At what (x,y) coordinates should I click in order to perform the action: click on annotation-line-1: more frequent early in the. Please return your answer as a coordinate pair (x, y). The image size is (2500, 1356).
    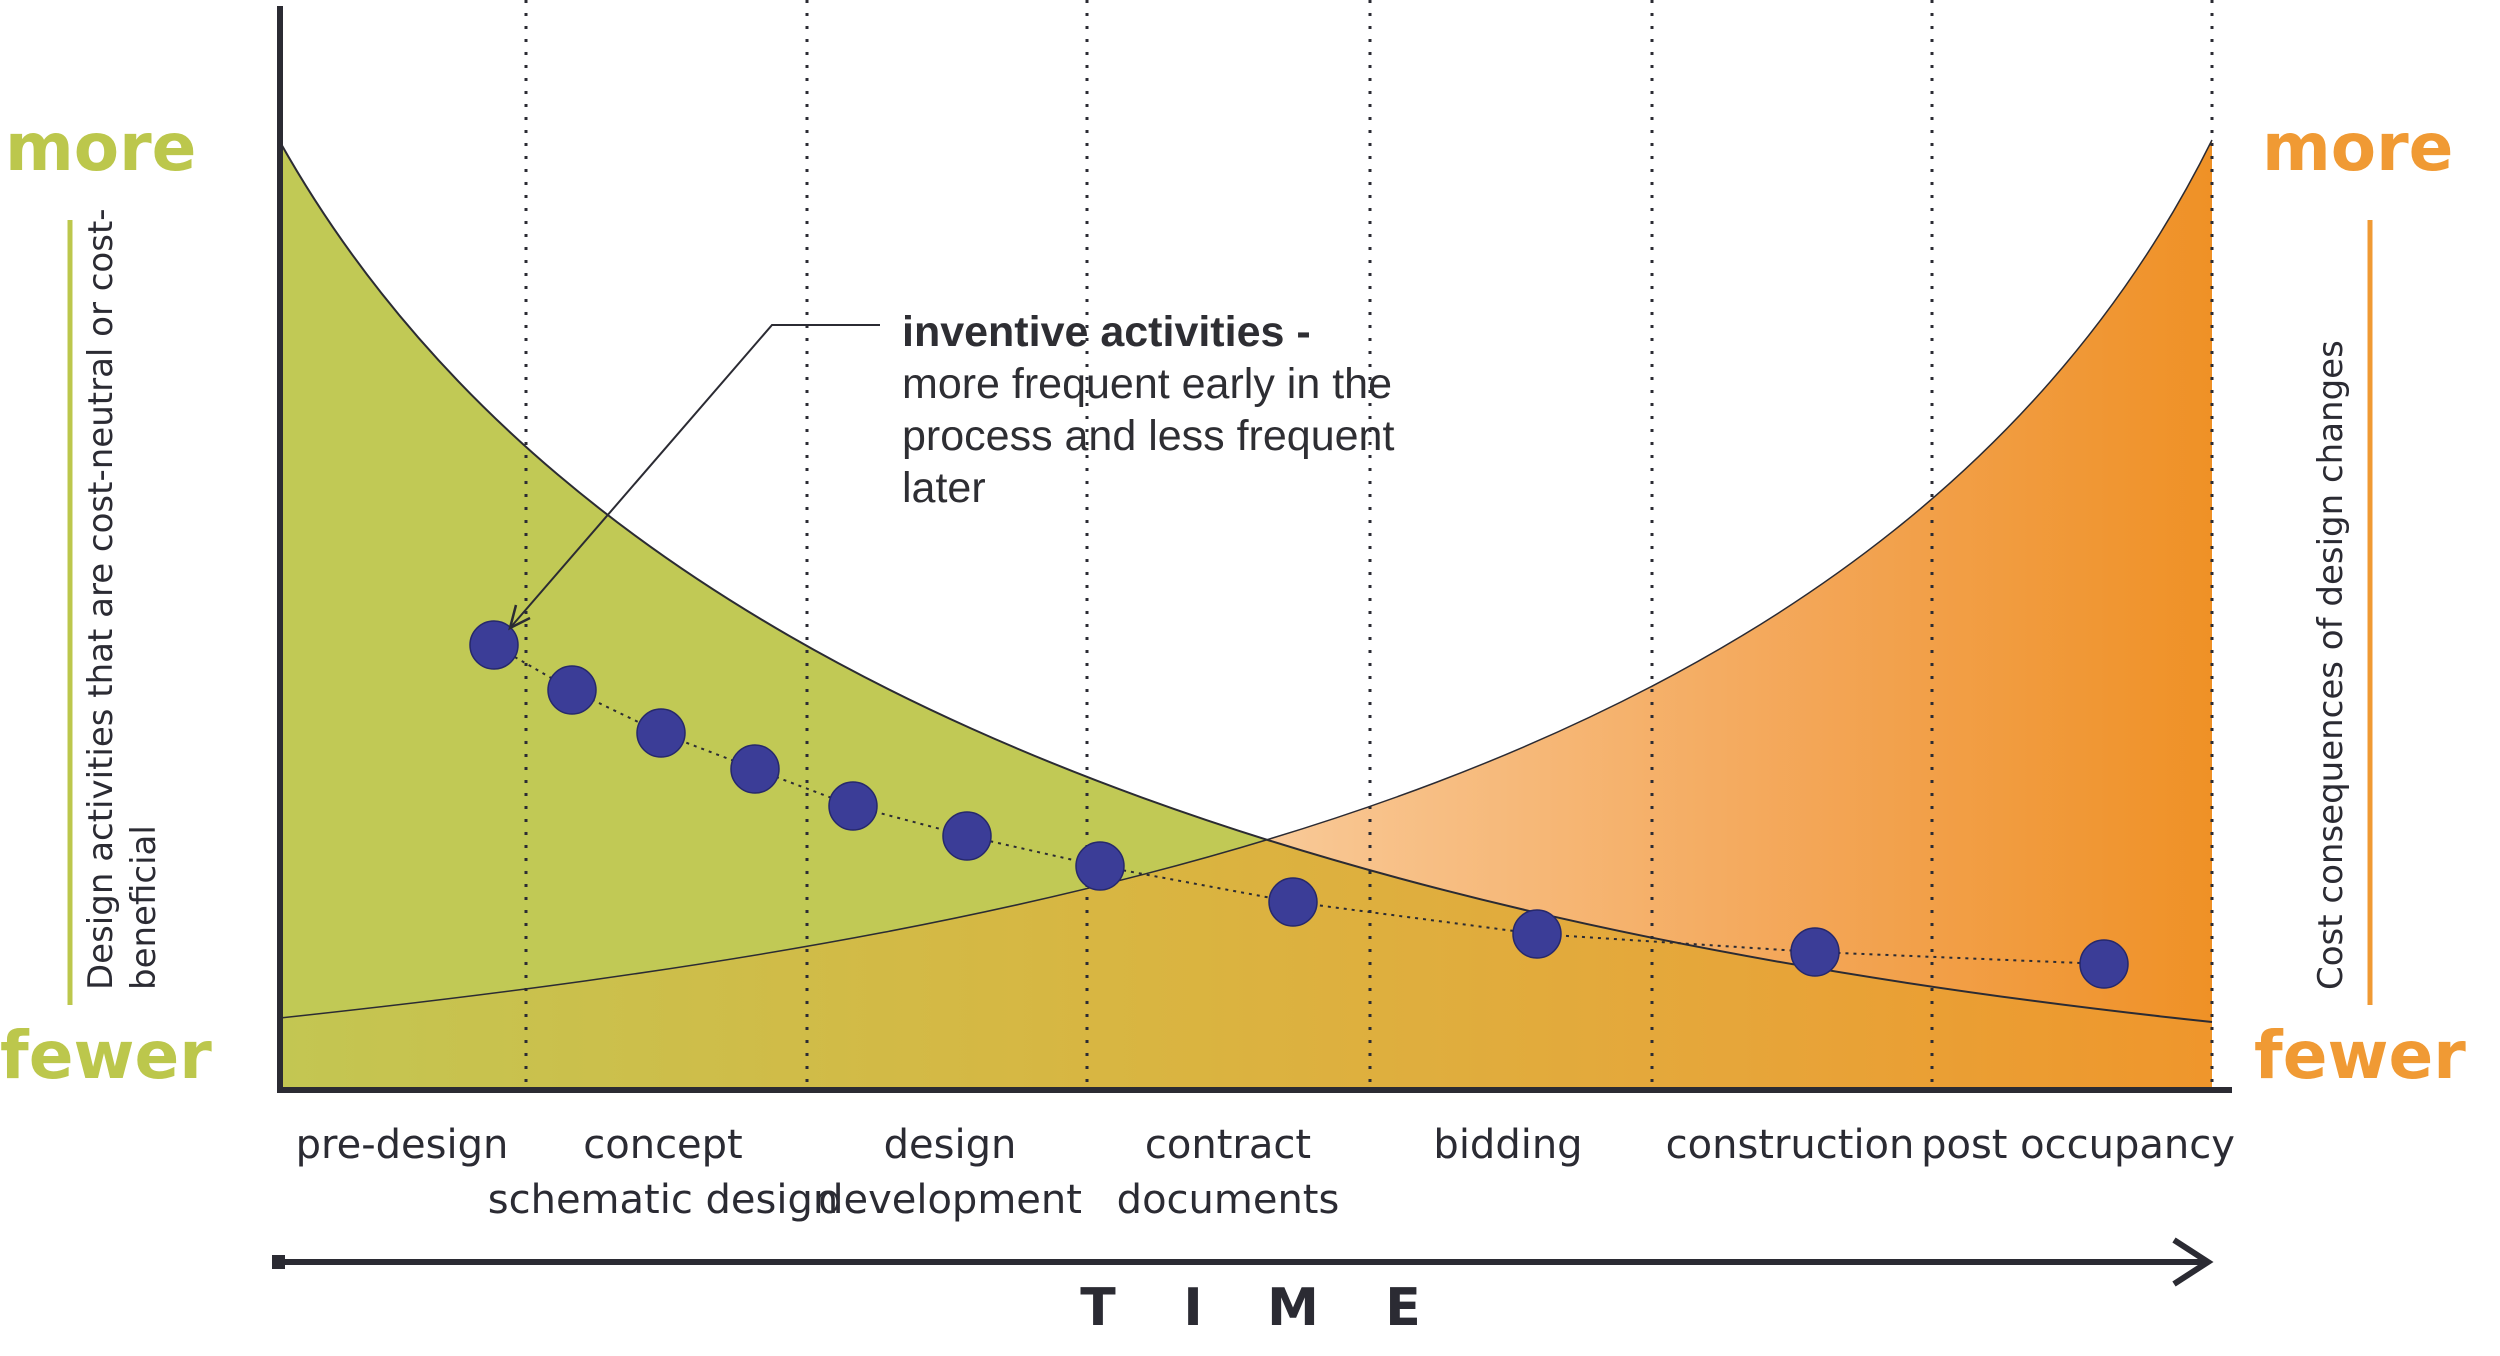
    Looking at the image, I should click on (1147, 384).